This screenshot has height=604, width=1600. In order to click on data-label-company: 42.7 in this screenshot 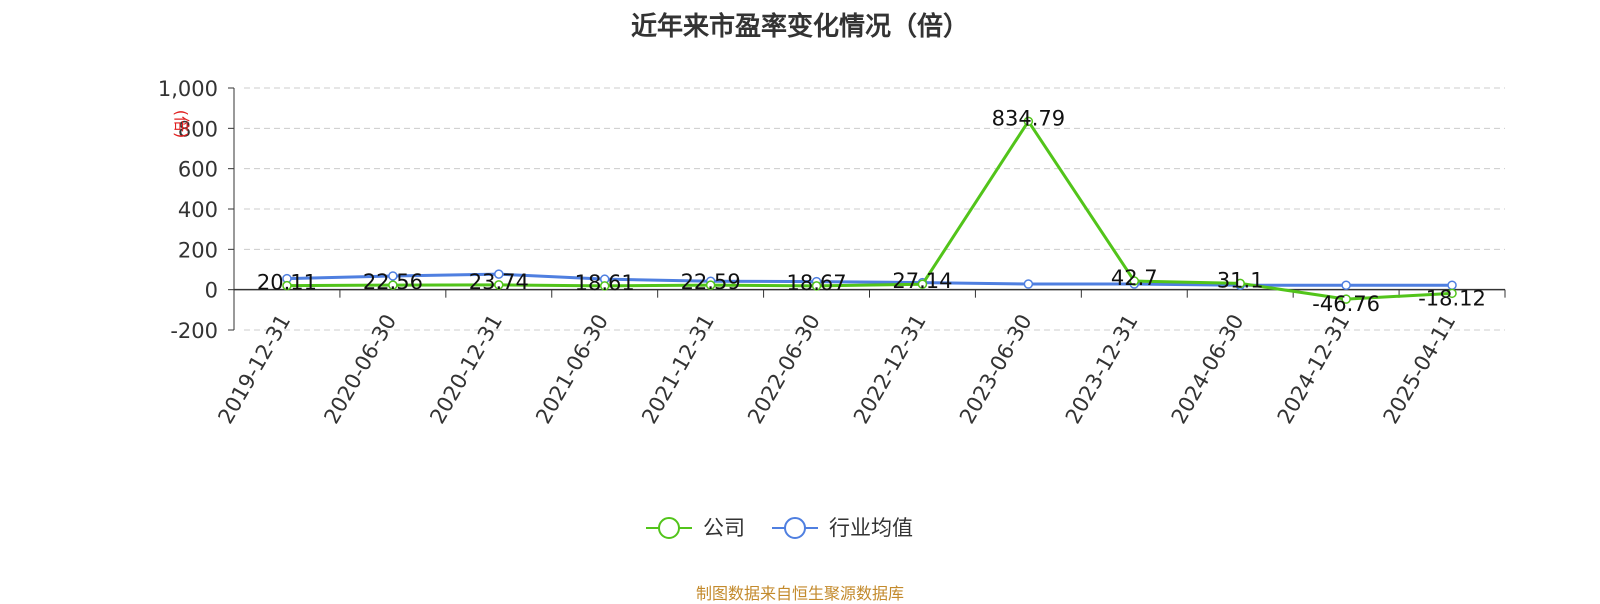, I will do `click(1134, 278)`.